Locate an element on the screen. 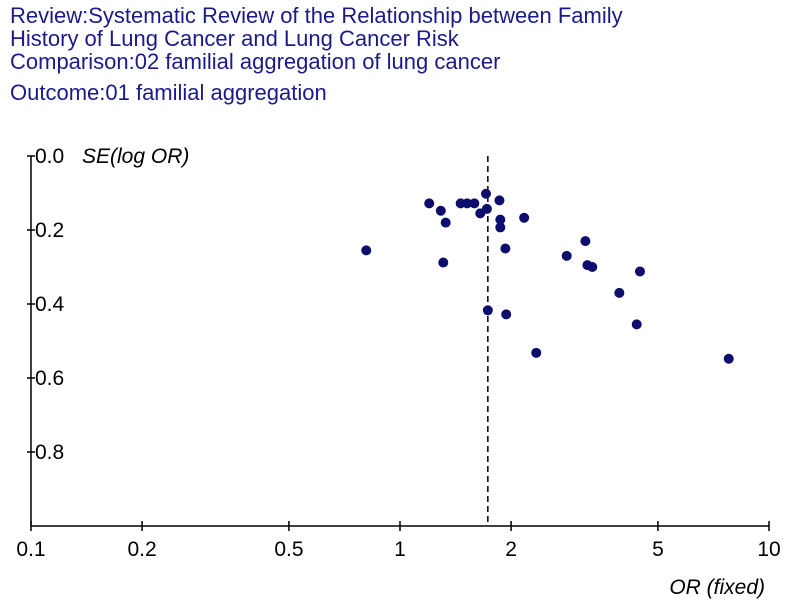 The height and width of the screenshot is (605, 794). y-tick-label: 0.4 is located at coordinates (50, 304).